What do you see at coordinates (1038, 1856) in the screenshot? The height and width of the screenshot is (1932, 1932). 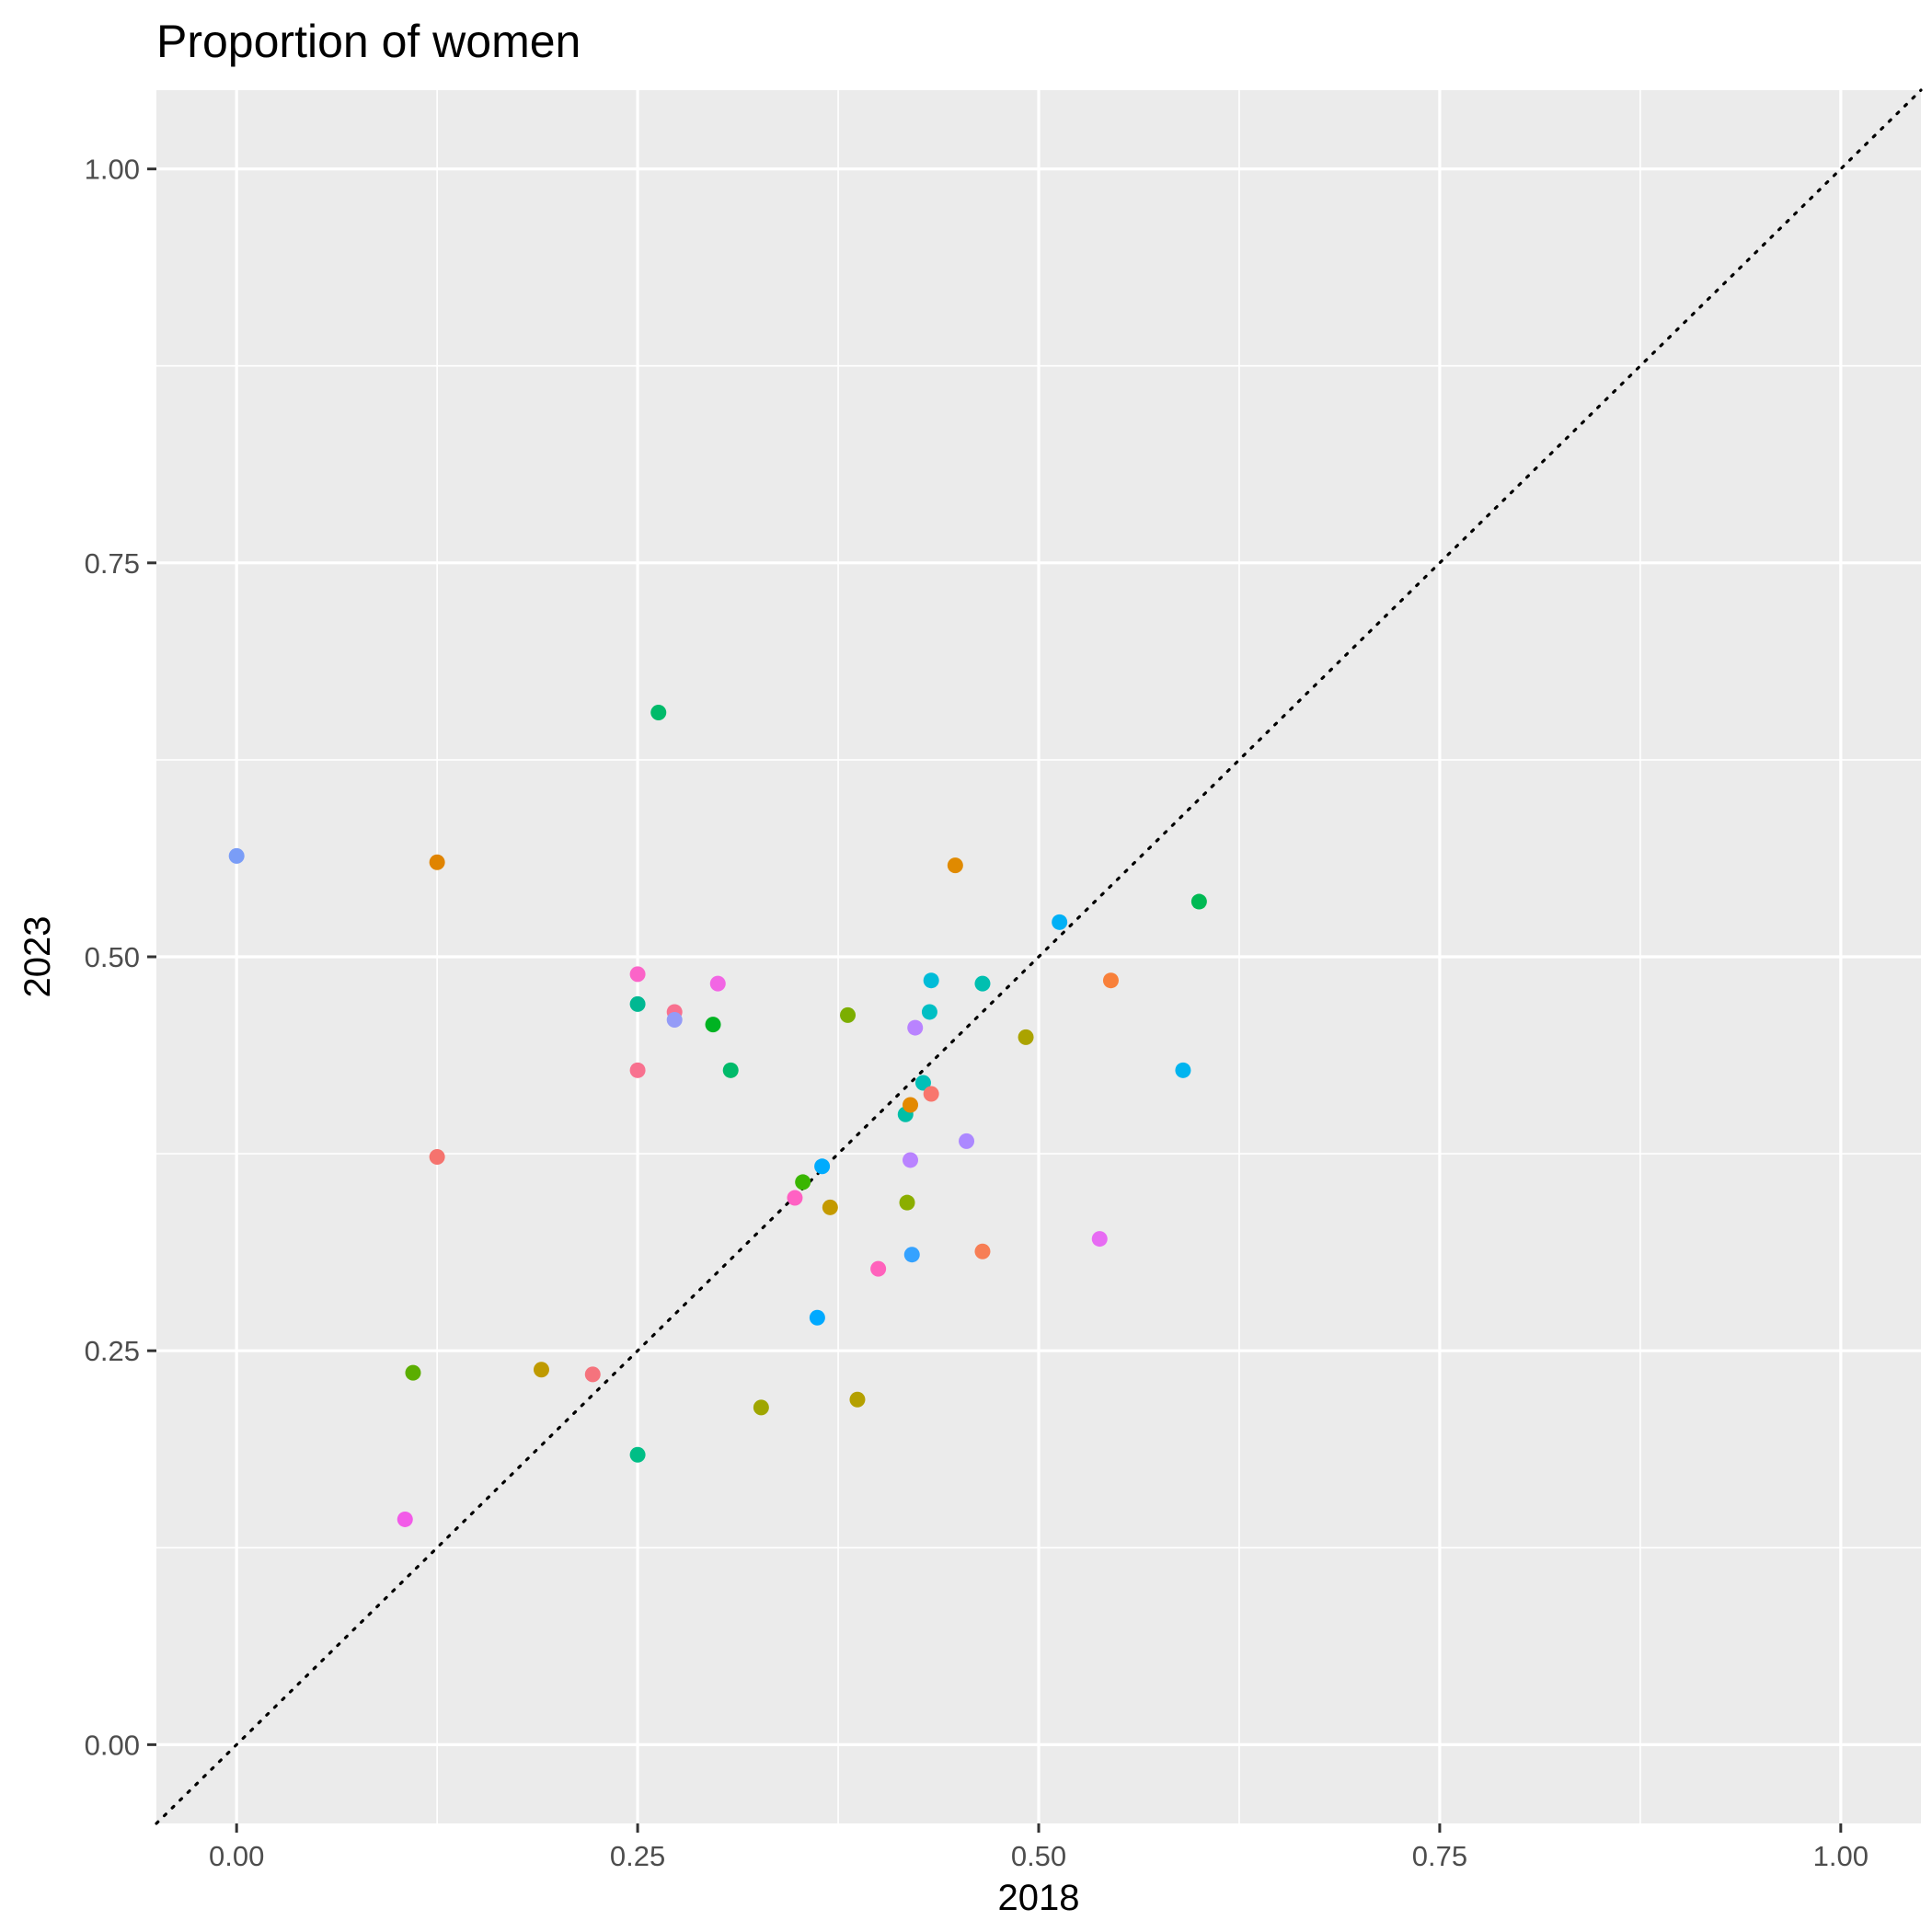 I see `x-tick-label: 0.50` at bounding box center [1038, 1856].